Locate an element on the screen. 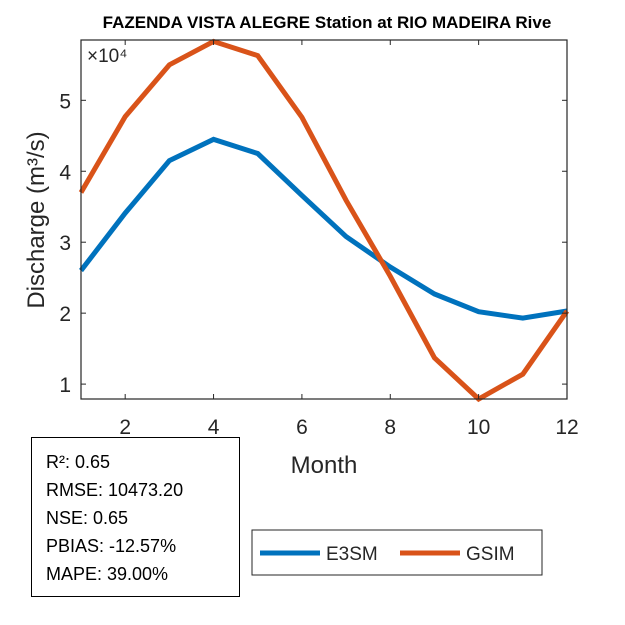  x-tick-label: 12 is located at coordinates (566, 427).